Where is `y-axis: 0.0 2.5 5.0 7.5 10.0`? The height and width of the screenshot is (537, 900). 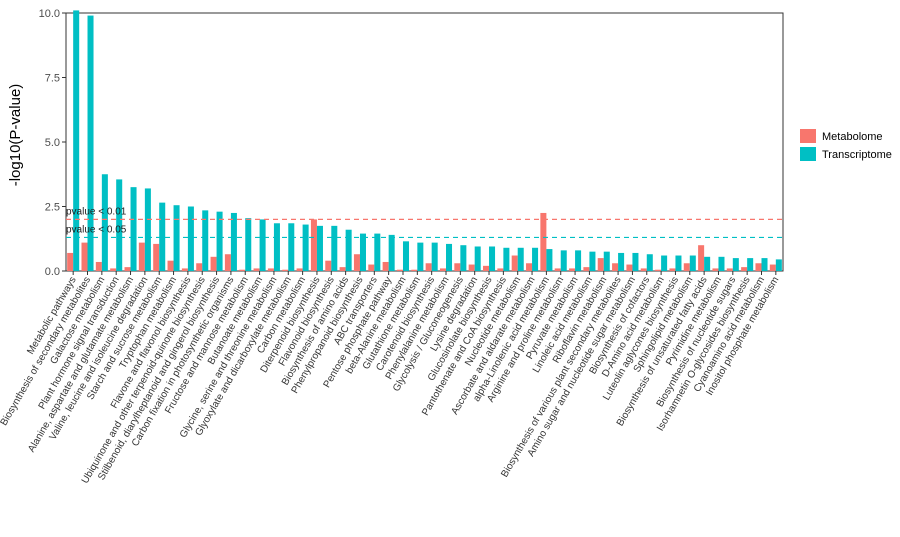
y-axis: 0.0 2.5 5.0 7.5 10.0 is located at coordinates (52, 143).